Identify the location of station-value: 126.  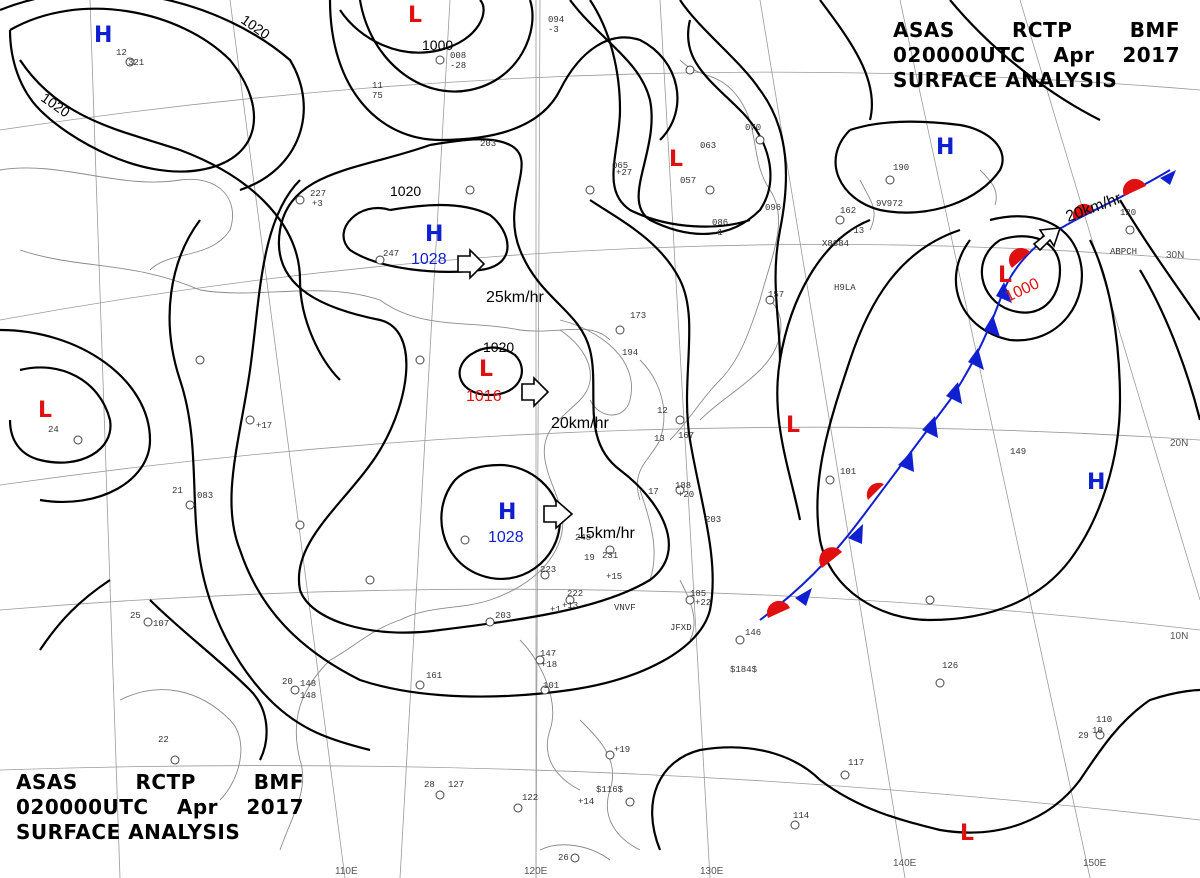
(950, 666).